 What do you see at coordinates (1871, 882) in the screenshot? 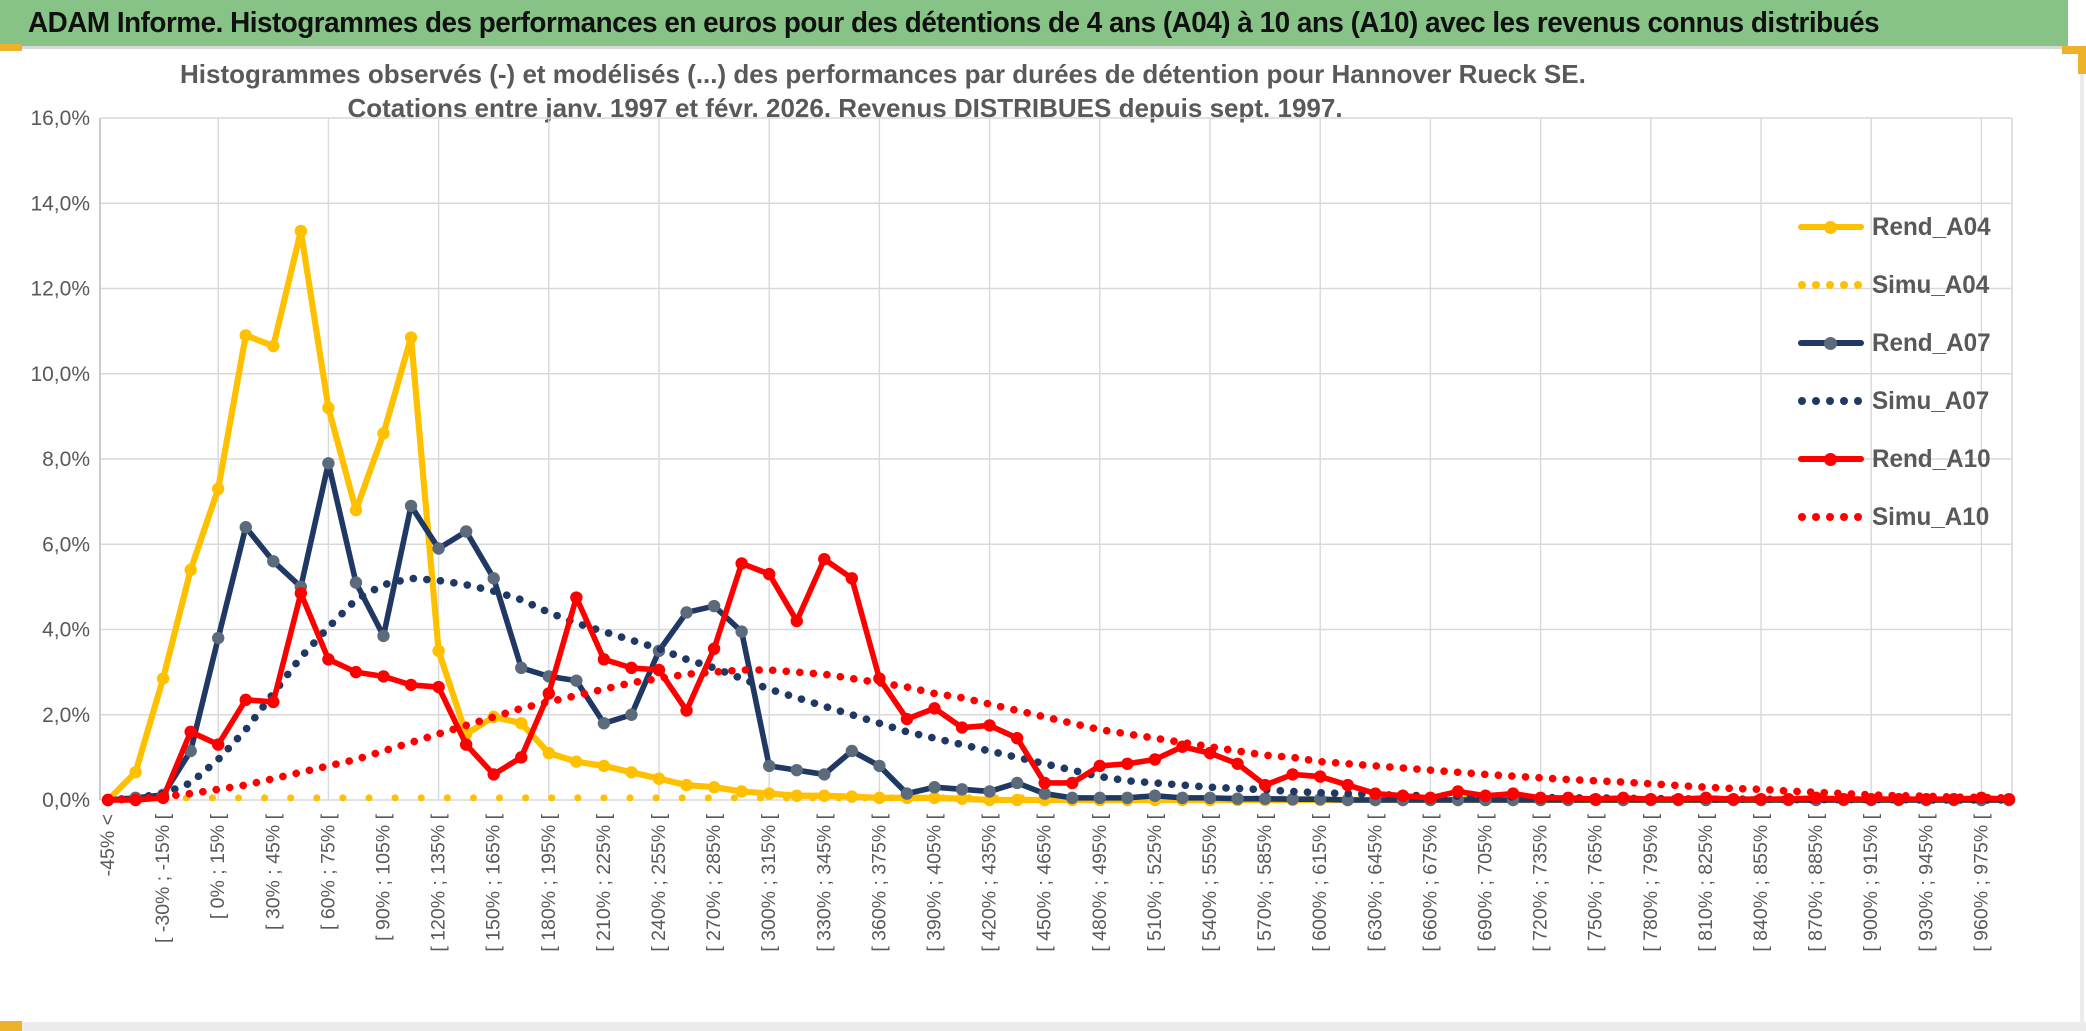
I see `x-tick-label: [ 900% ; 915% [` at bounding box center [1871, 882].